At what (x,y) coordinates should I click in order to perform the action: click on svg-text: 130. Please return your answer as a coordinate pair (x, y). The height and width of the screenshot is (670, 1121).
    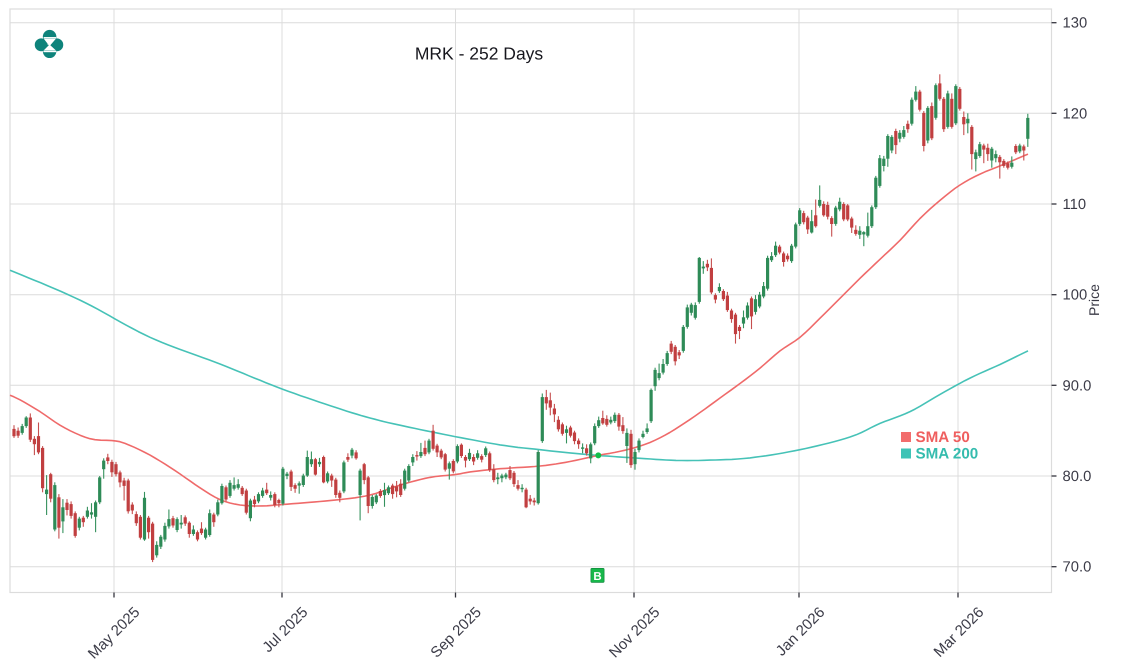
    Looking at the image, I should click on (1075, 24).